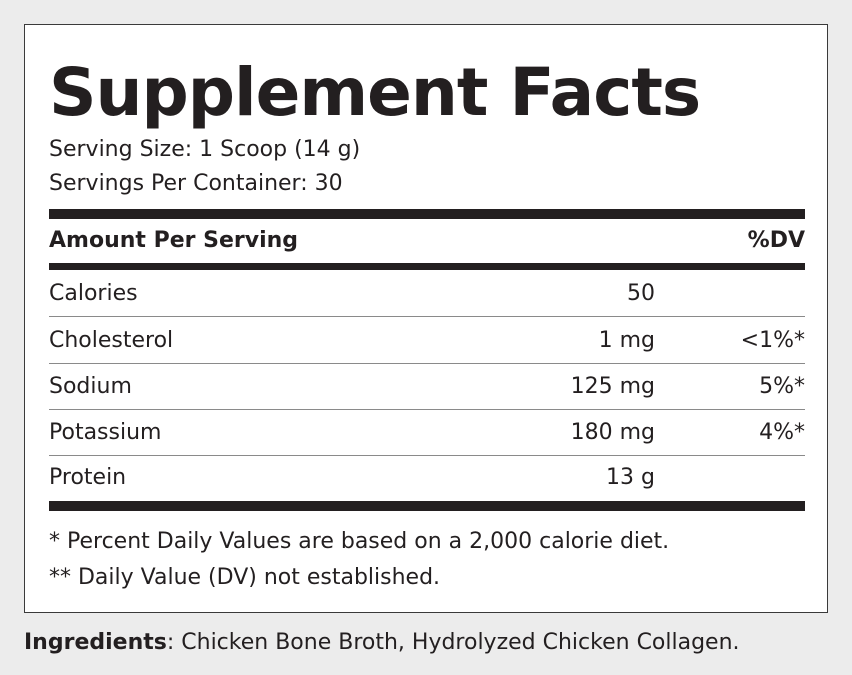 Image resolution: width=852 pixels, height=675 pixels. I want to click on nutrient-name: Cholesterol, so click(111, 340).